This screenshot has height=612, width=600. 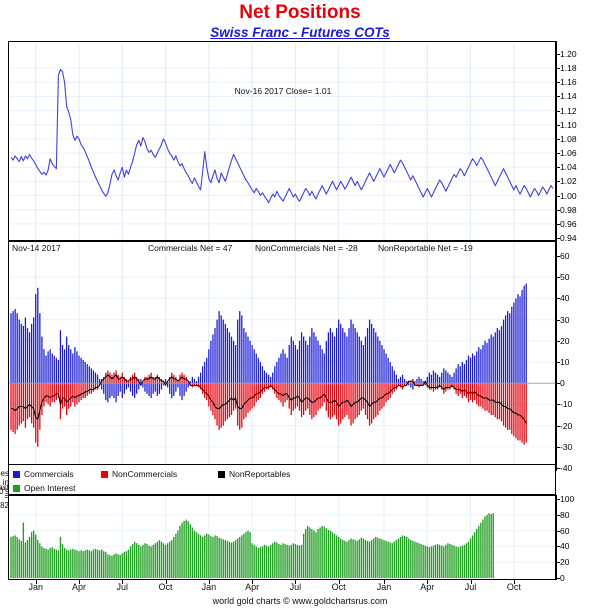 What do you see at coordinates (566, 110) in the screenshot?
I see `price-tick-label: 1.12` at bounding box center [566, 110].